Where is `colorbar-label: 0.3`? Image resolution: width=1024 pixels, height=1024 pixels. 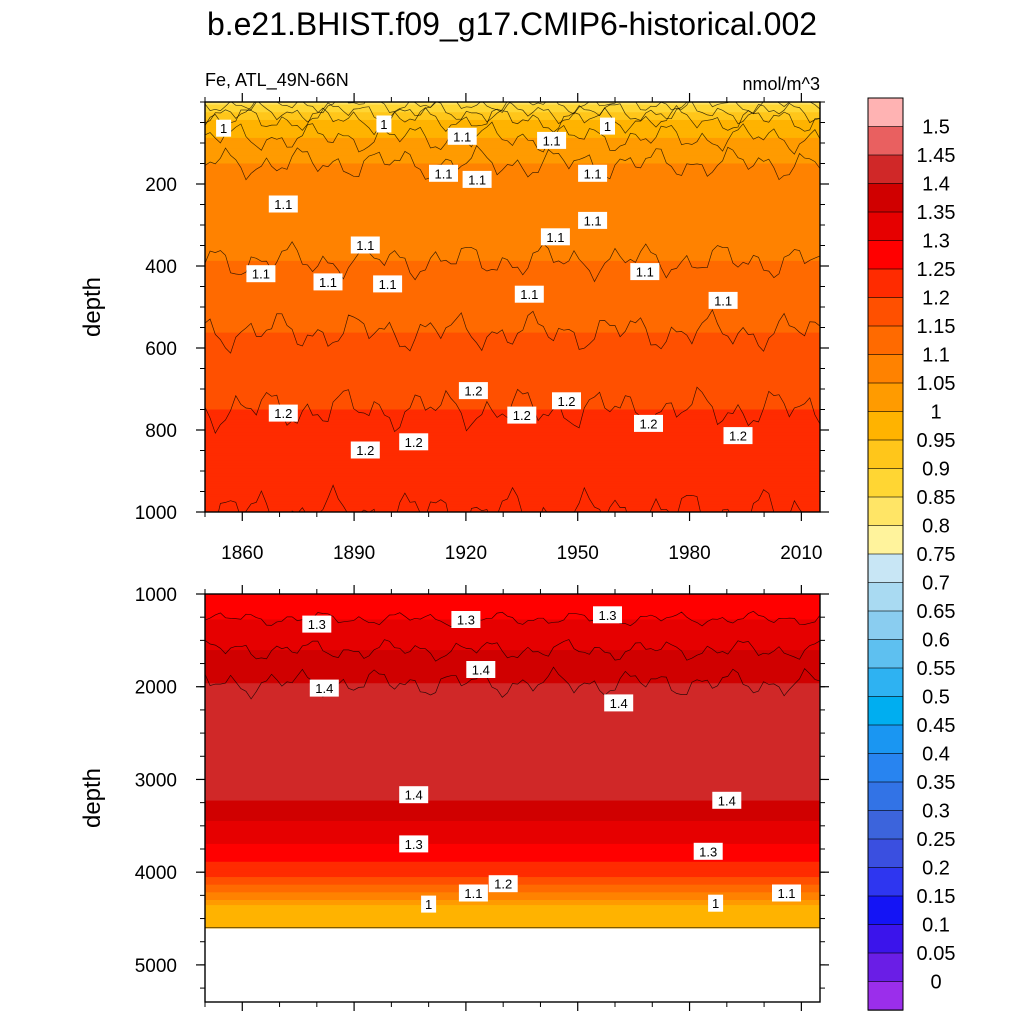
colorbar-label: 0.3 is located at coordinates (936, 812).